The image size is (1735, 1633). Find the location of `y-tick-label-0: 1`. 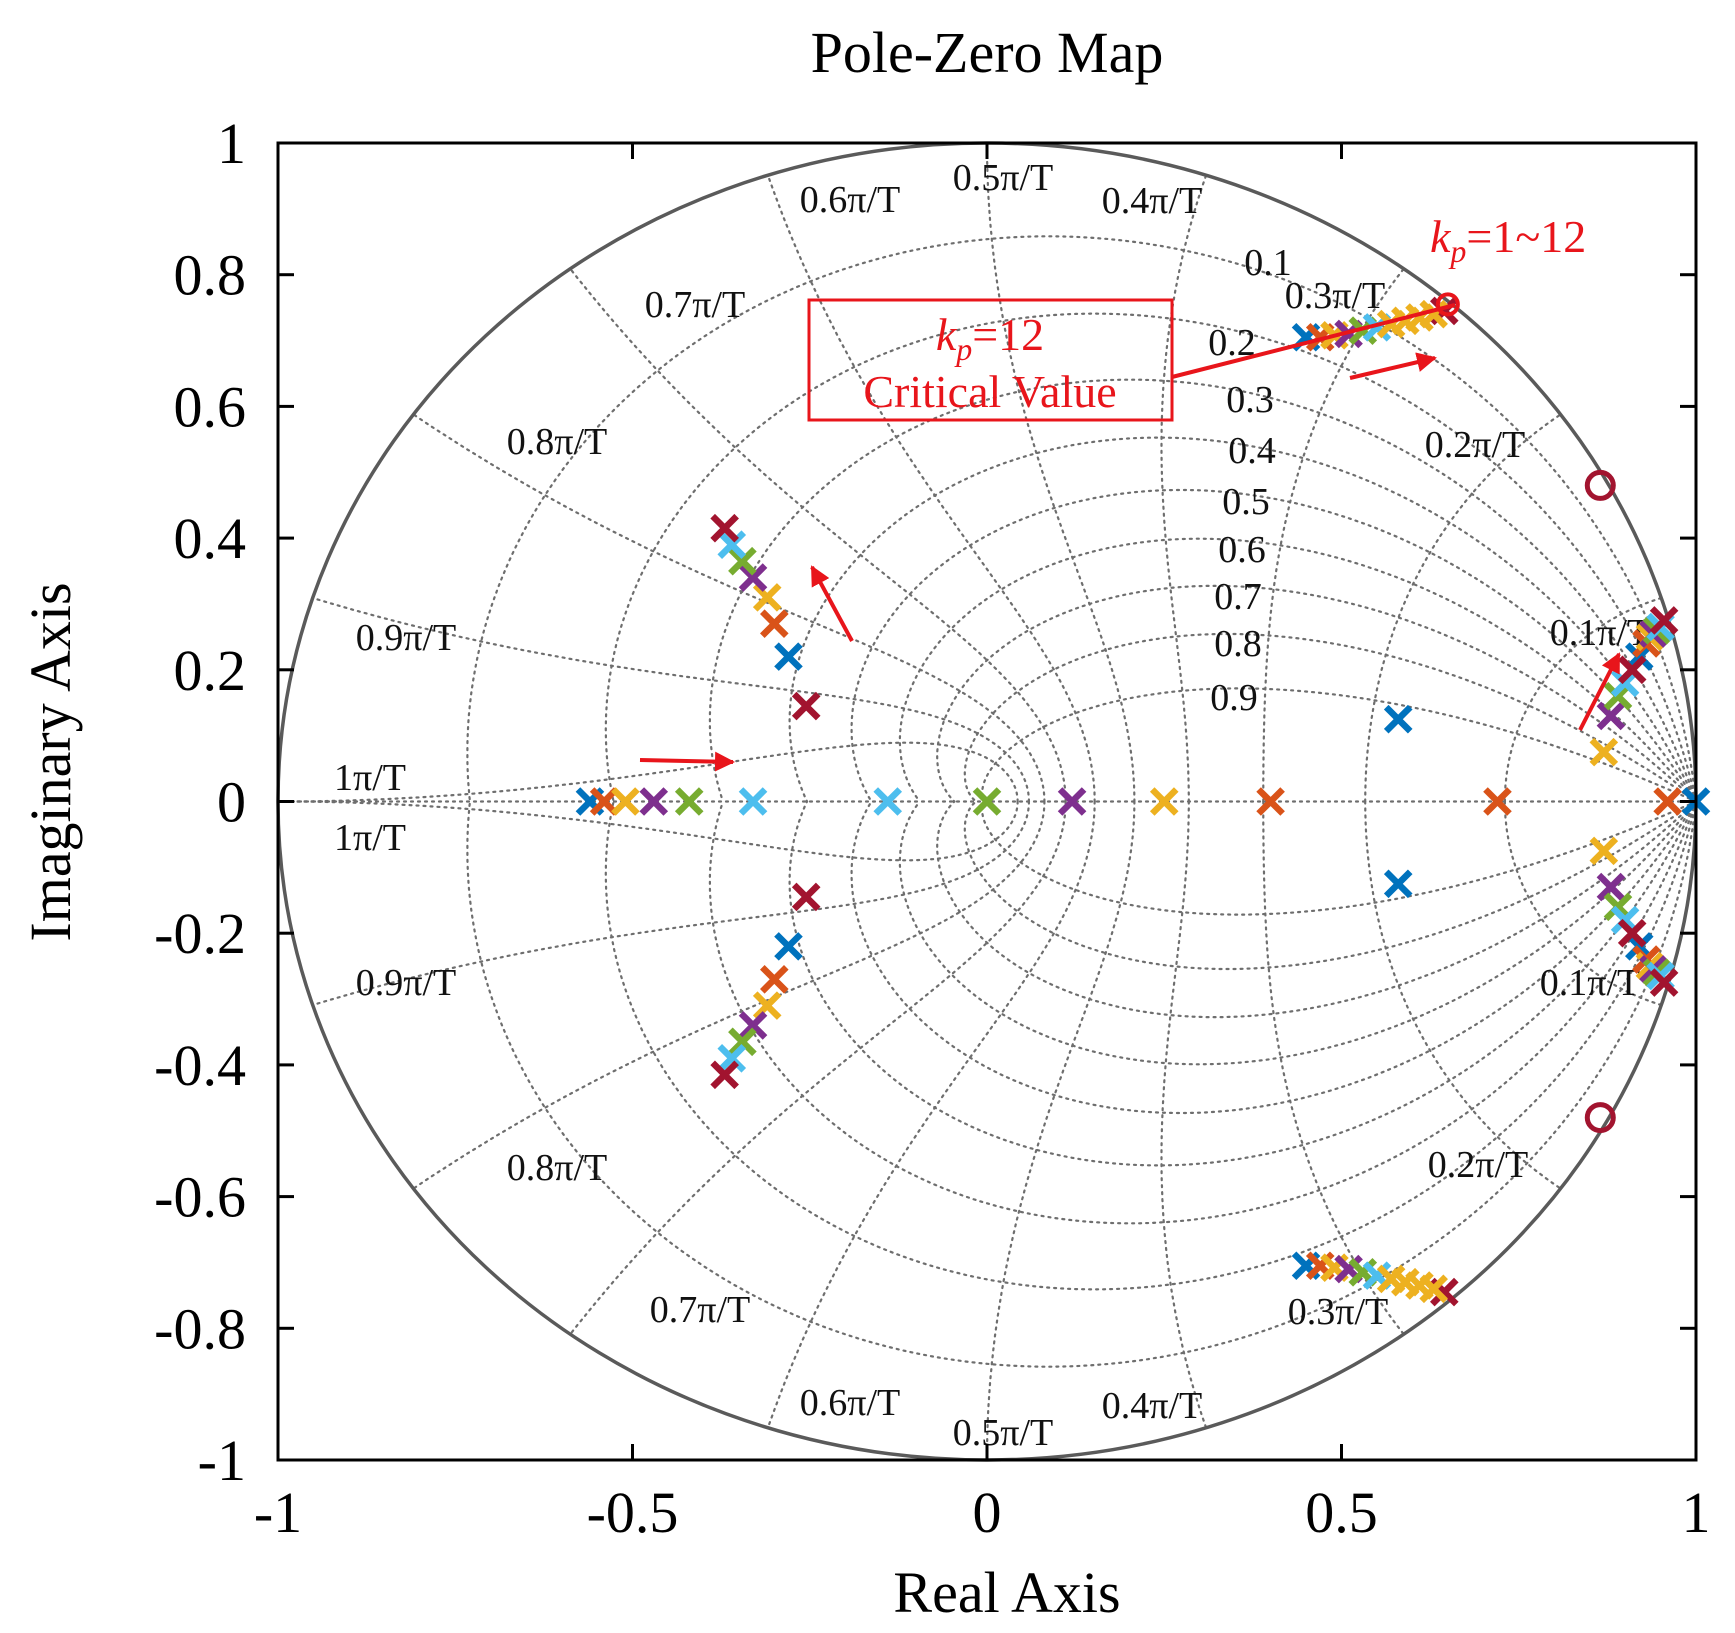

y-tick-label-0: 1 is located at coordinates (231, 143).